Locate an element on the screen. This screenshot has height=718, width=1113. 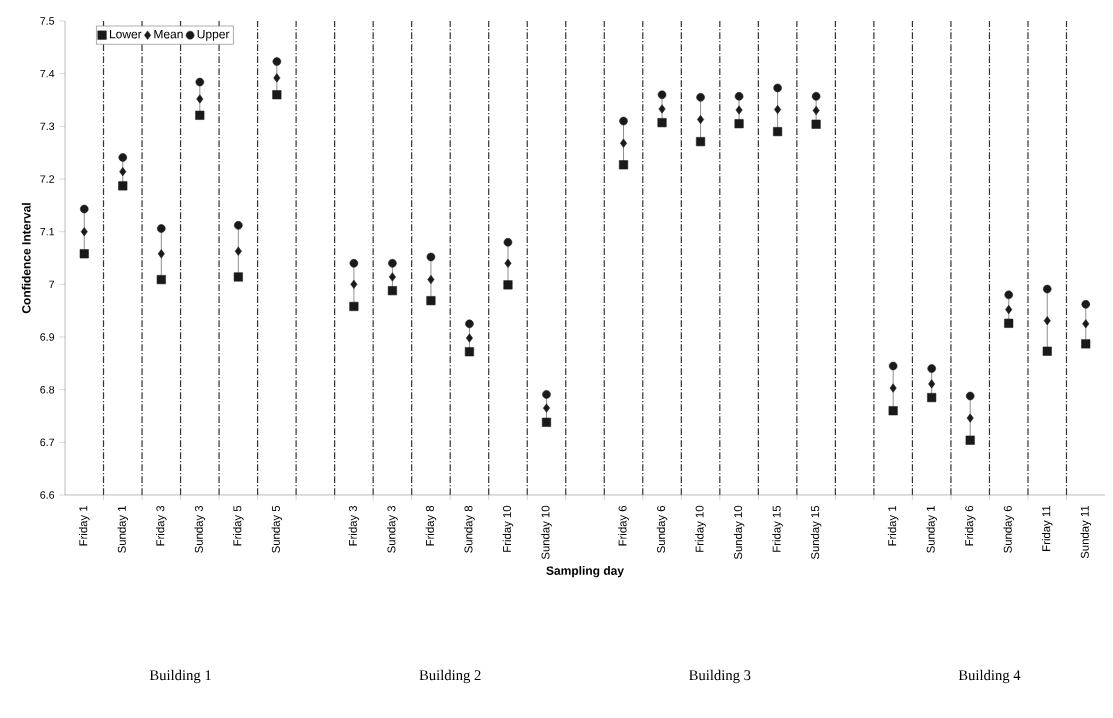
x-tick-label: Sunday 6 is located at coordinates (662, 529).